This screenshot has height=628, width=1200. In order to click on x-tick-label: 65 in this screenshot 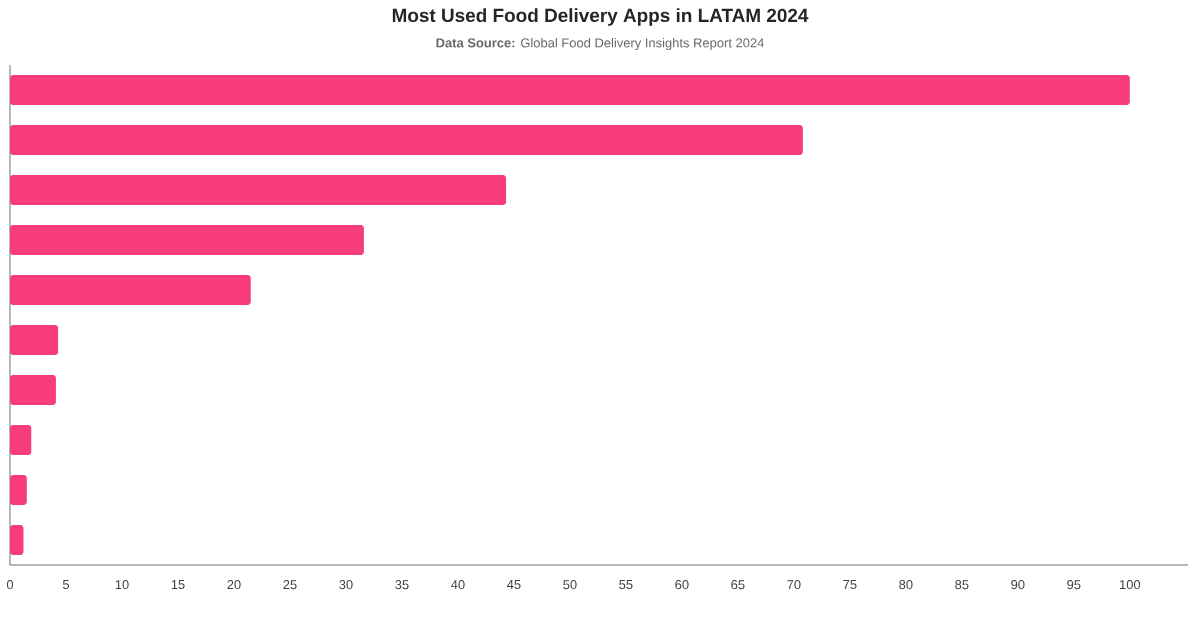, I will do `click(738, 585)`.